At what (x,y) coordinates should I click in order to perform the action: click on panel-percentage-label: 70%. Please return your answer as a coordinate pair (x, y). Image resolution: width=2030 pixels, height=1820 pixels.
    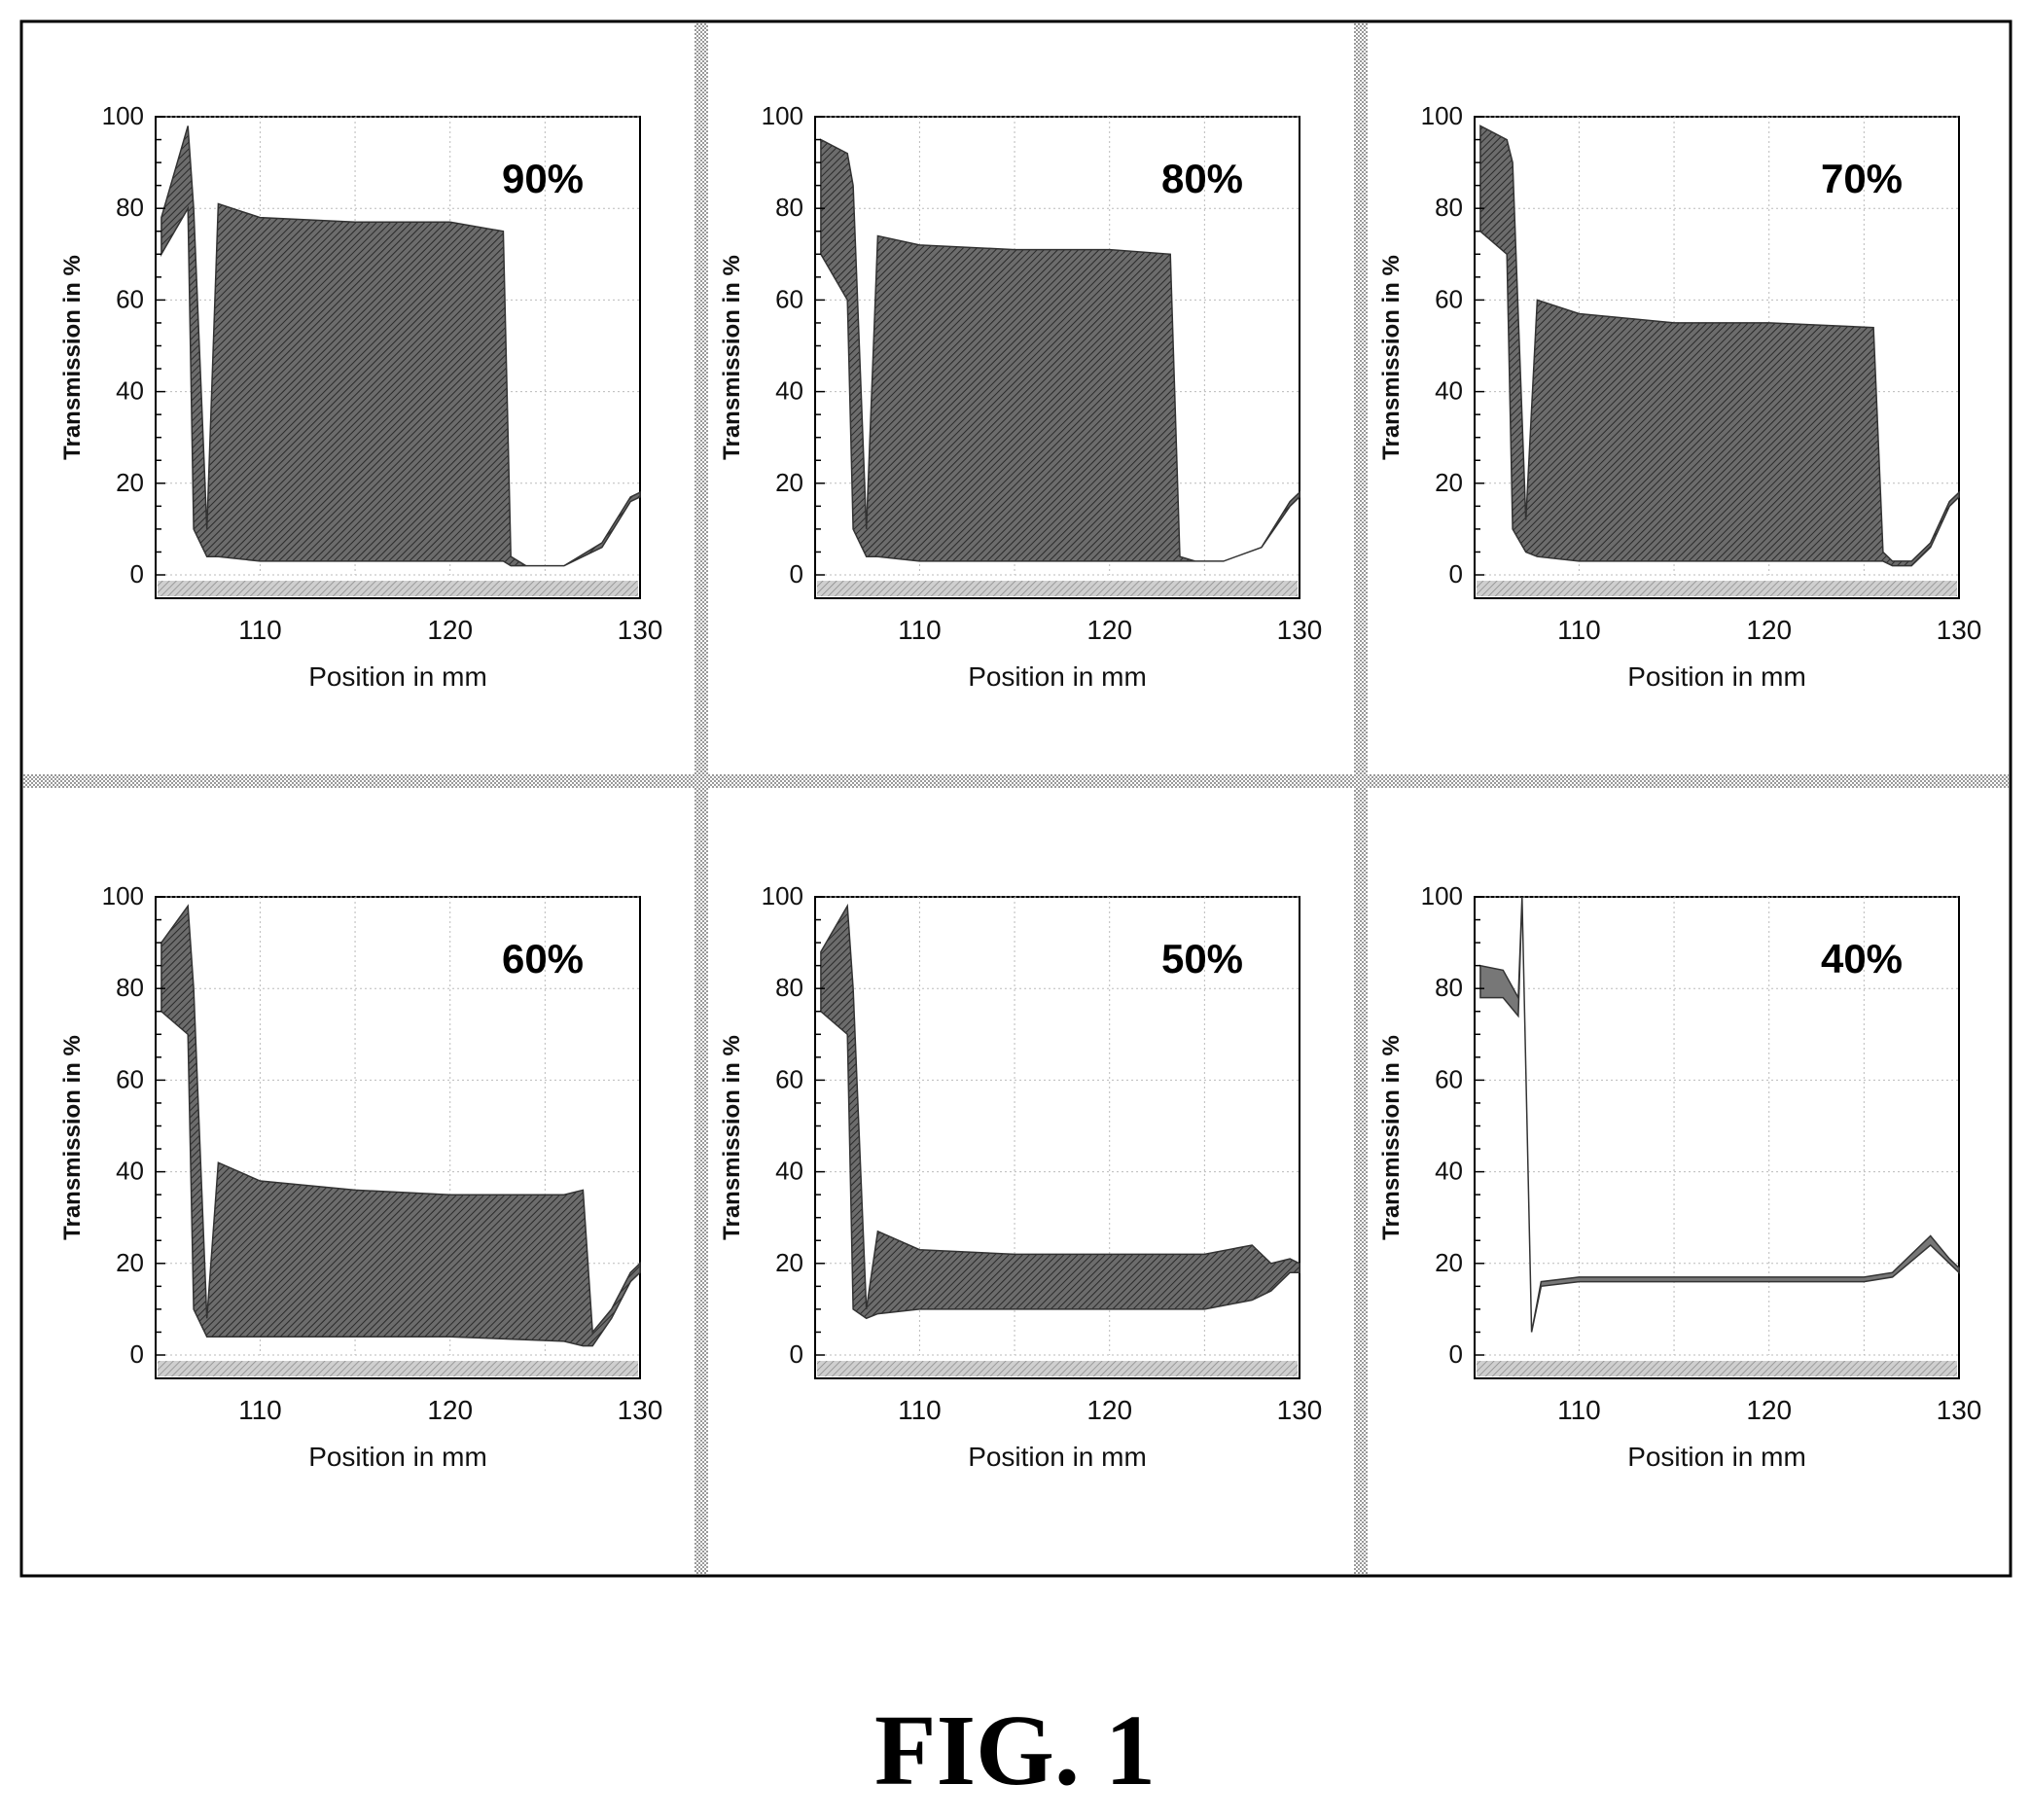
    Looking at the image, I should click on (1862, 178).